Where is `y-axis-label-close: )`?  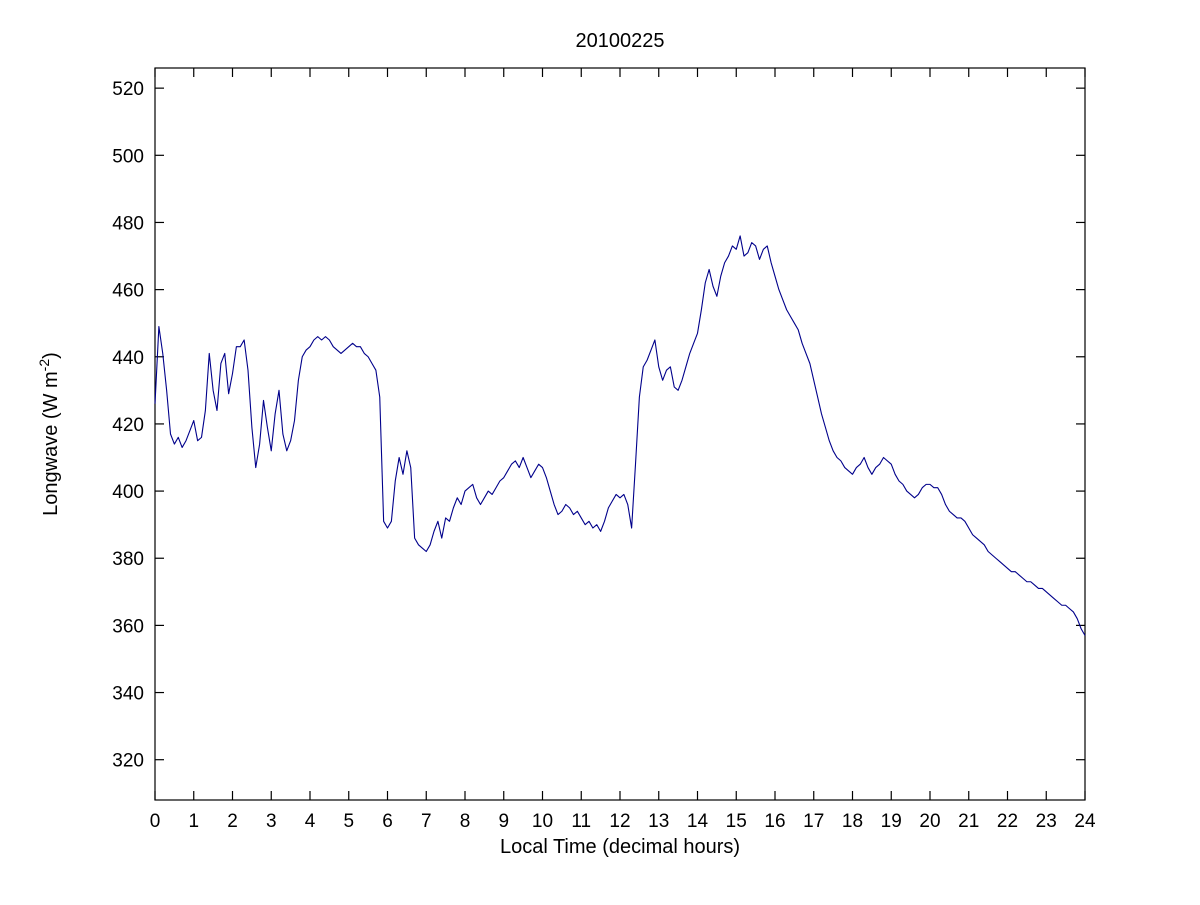 y-axis-label-close: ) is located at coordinates (51, 355).